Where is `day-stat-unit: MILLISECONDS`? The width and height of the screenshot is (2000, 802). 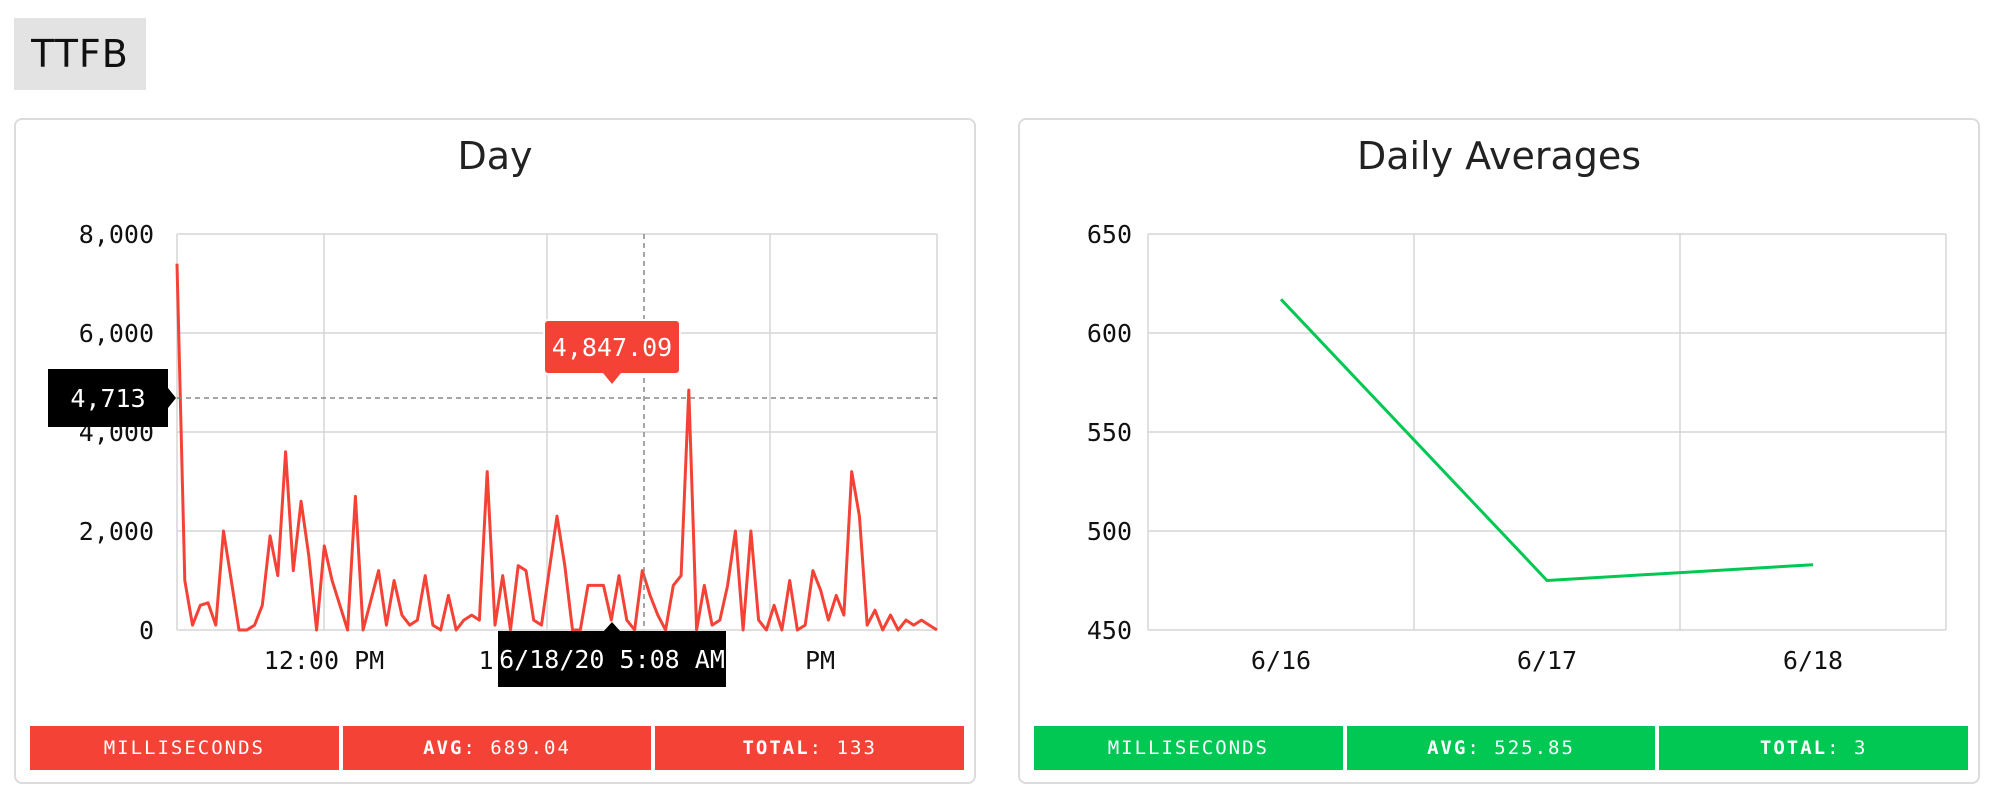
day-stat-unit: MILLISECONDS is located at coordinates (184, 748).